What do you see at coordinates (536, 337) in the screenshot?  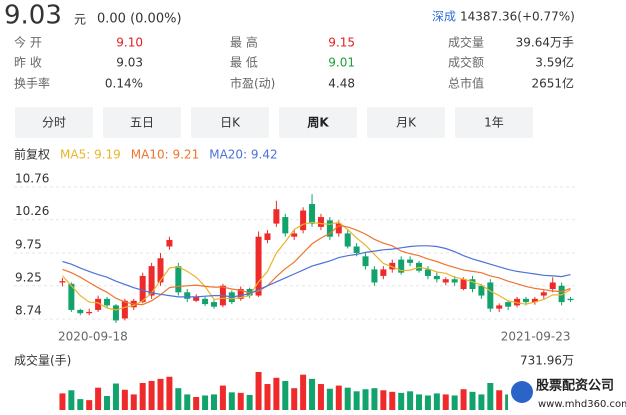 I see `x-tick-label: 2021-09-23` at bounding box center [536, 337].